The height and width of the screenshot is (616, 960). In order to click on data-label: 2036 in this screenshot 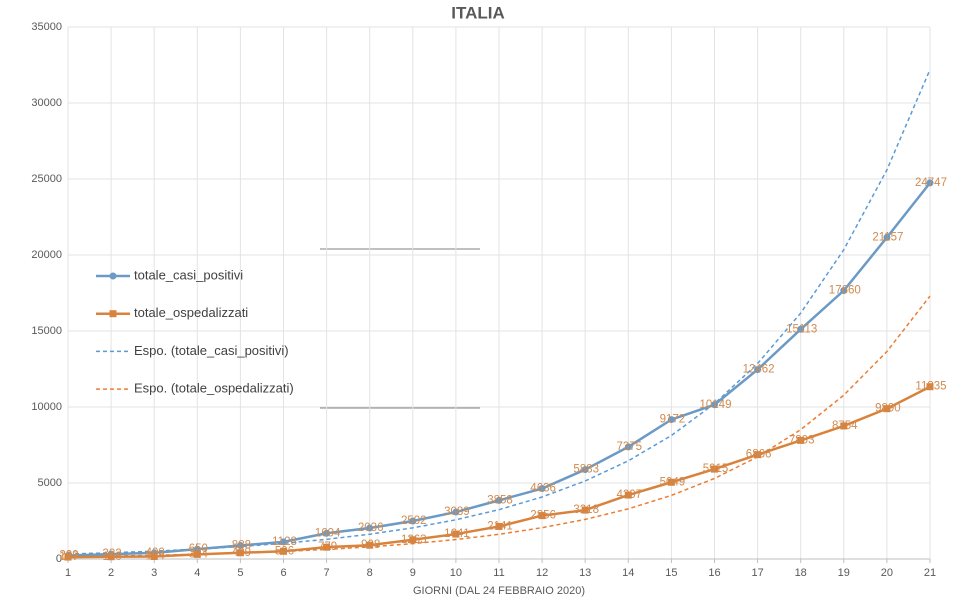, I will do `click(371, 528)`.